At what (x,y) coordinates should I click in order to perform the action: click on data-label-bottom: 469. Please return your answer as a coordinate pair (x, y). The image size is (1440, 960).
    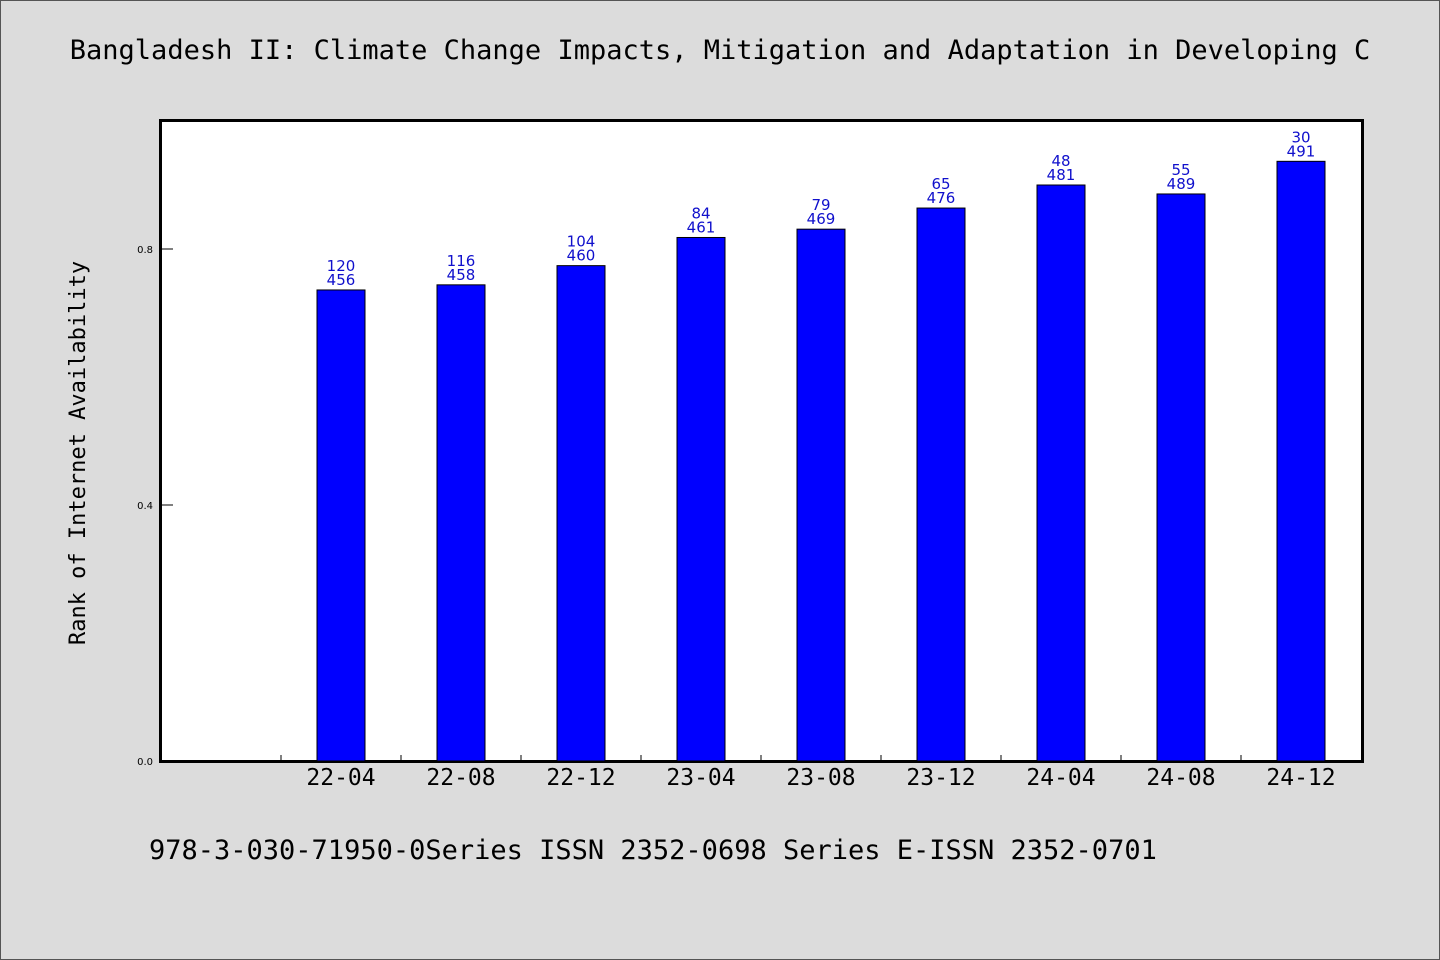
    Looking at the image, I should click on (821, 219).